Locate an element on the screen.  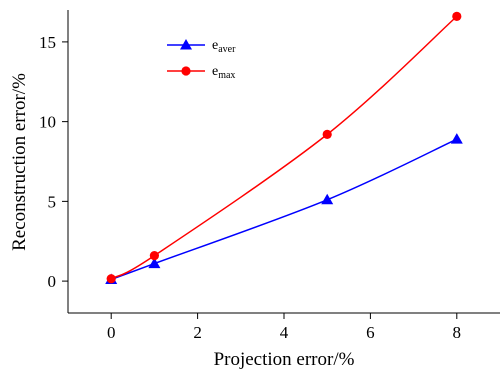
y-tick-label: 5 is located at coordinates (52, 201).